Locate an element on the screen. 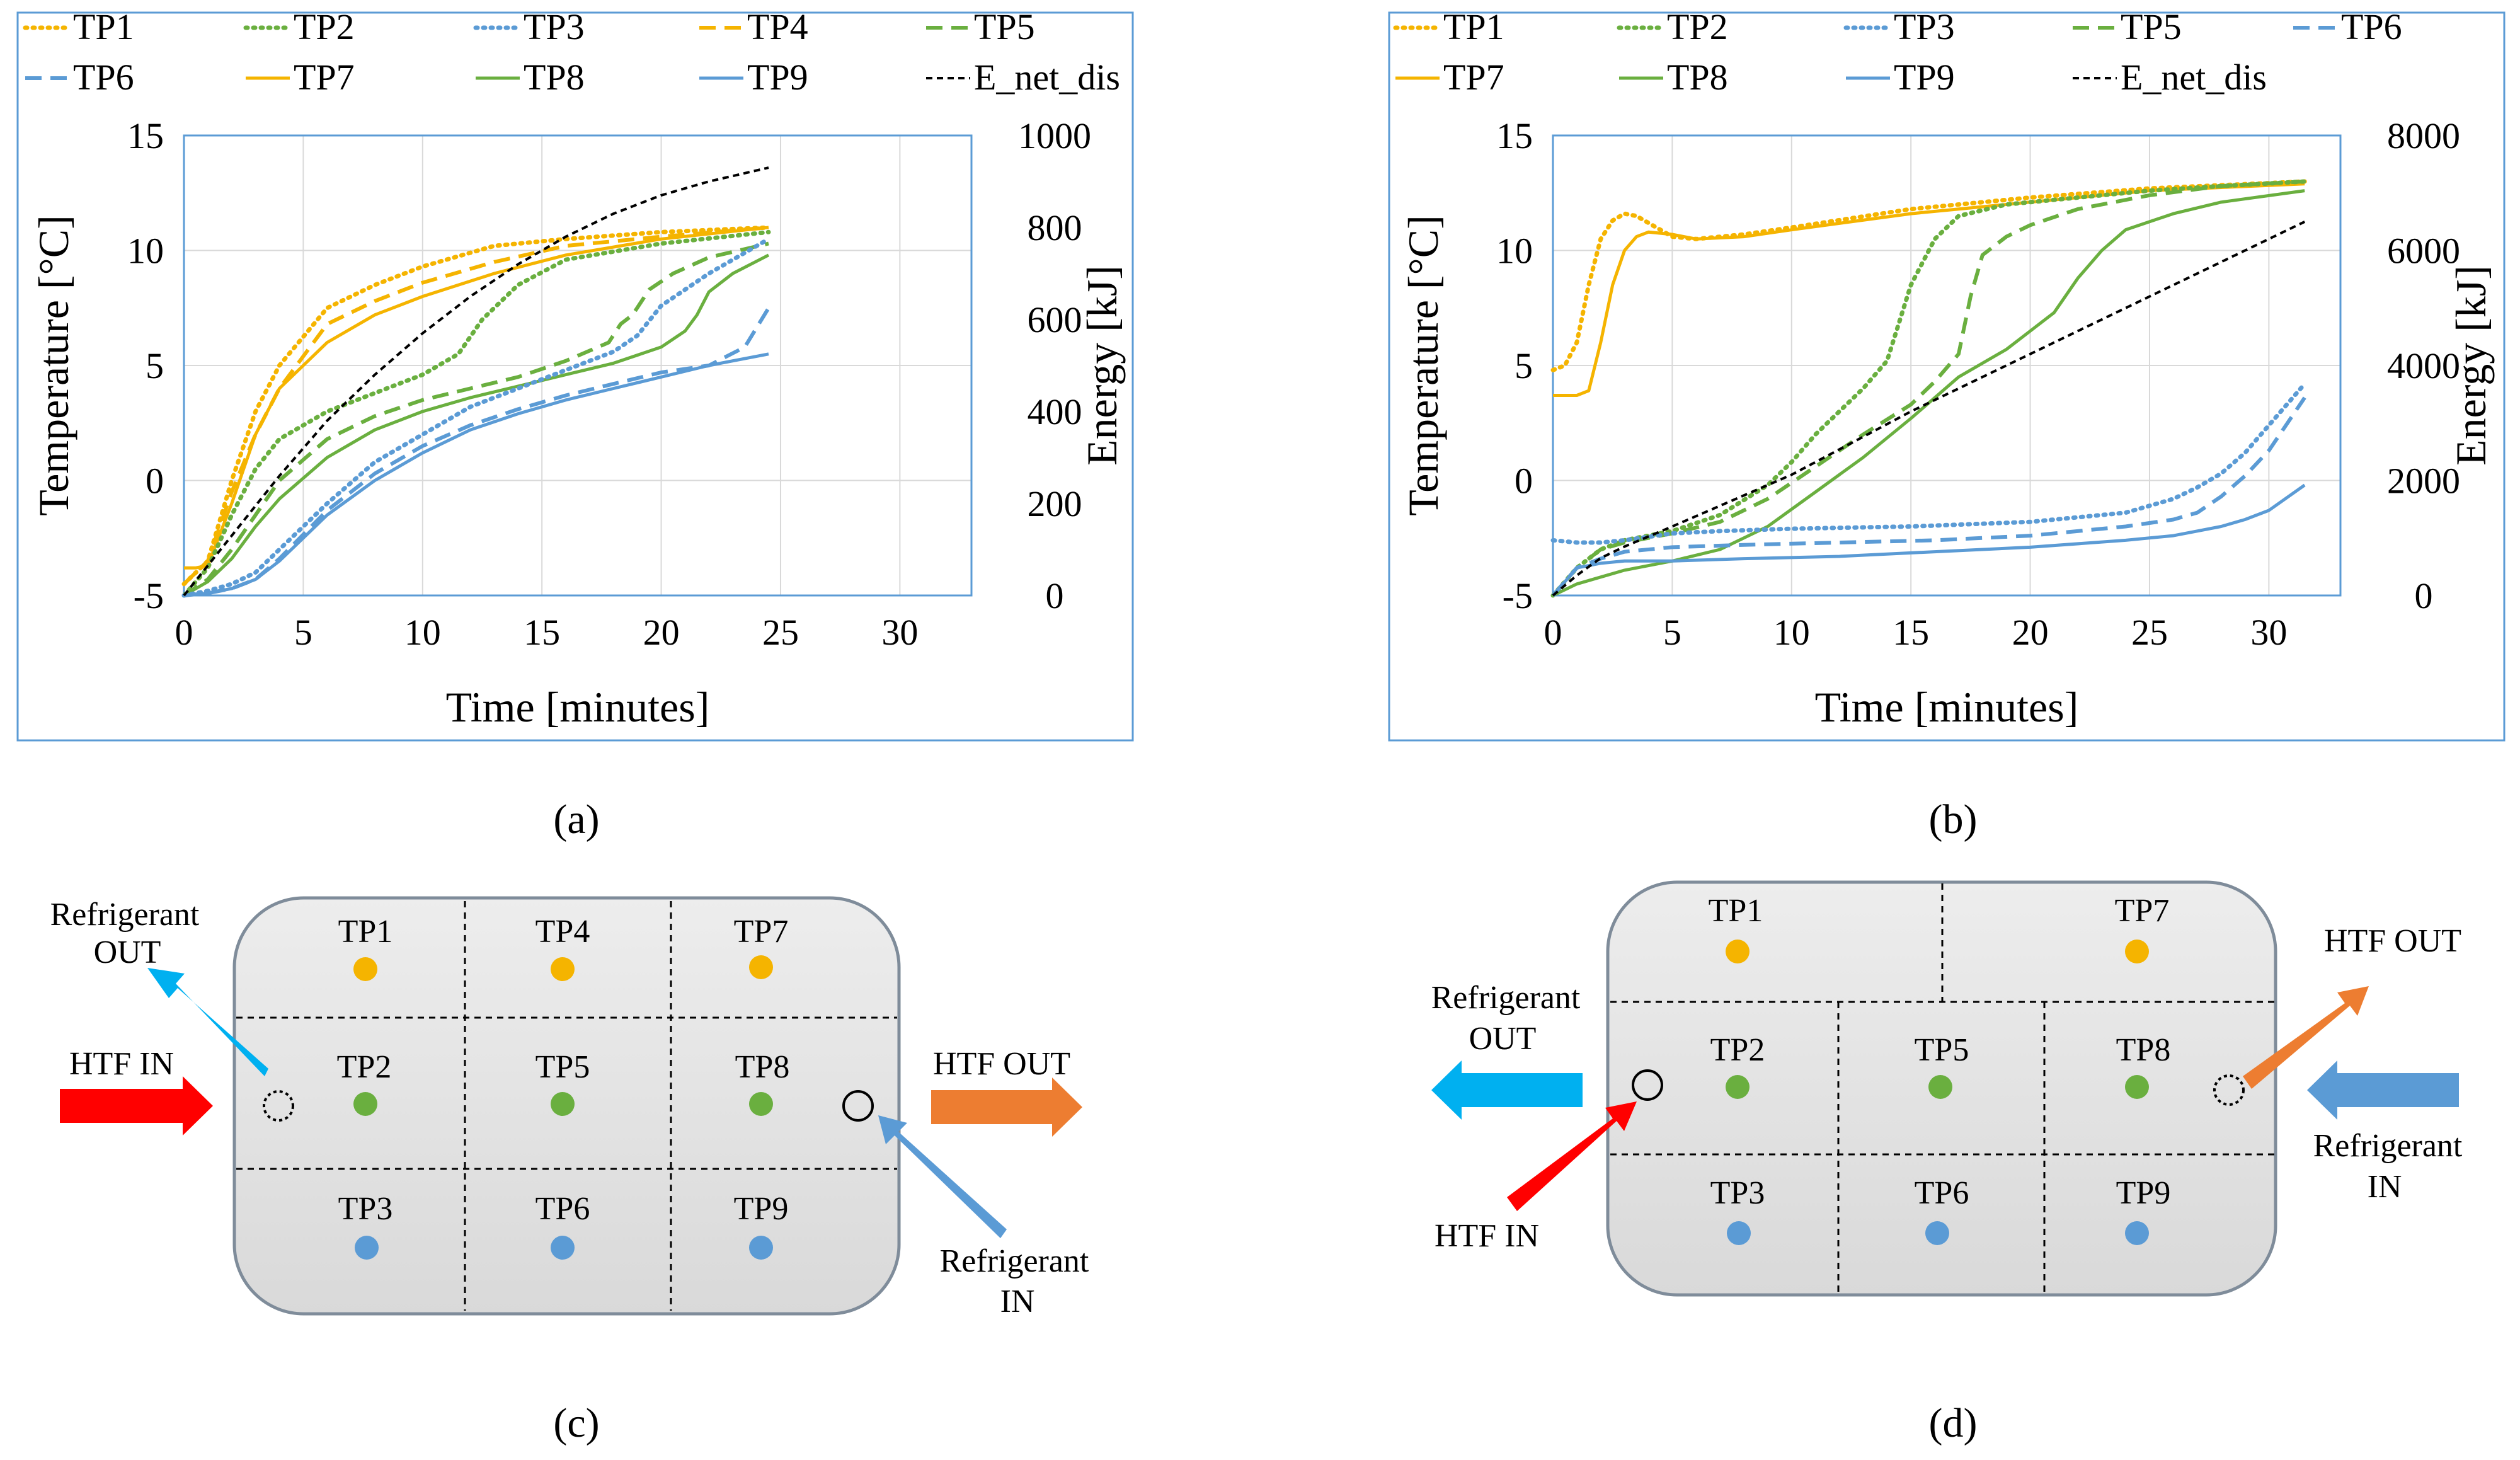 Image resolution: width=2520 pixels, height=1460 pixels. arrow-c-refrigerant-in is located at coordinates (942, 1176).